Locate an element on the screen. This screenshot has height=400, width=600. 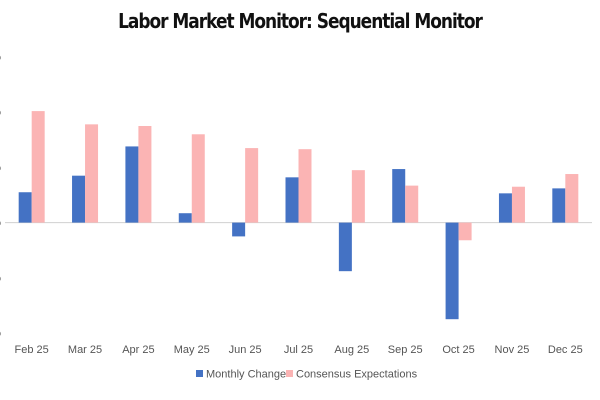
legend-label-0: Monthly Change is located at coordinates (246, 375).